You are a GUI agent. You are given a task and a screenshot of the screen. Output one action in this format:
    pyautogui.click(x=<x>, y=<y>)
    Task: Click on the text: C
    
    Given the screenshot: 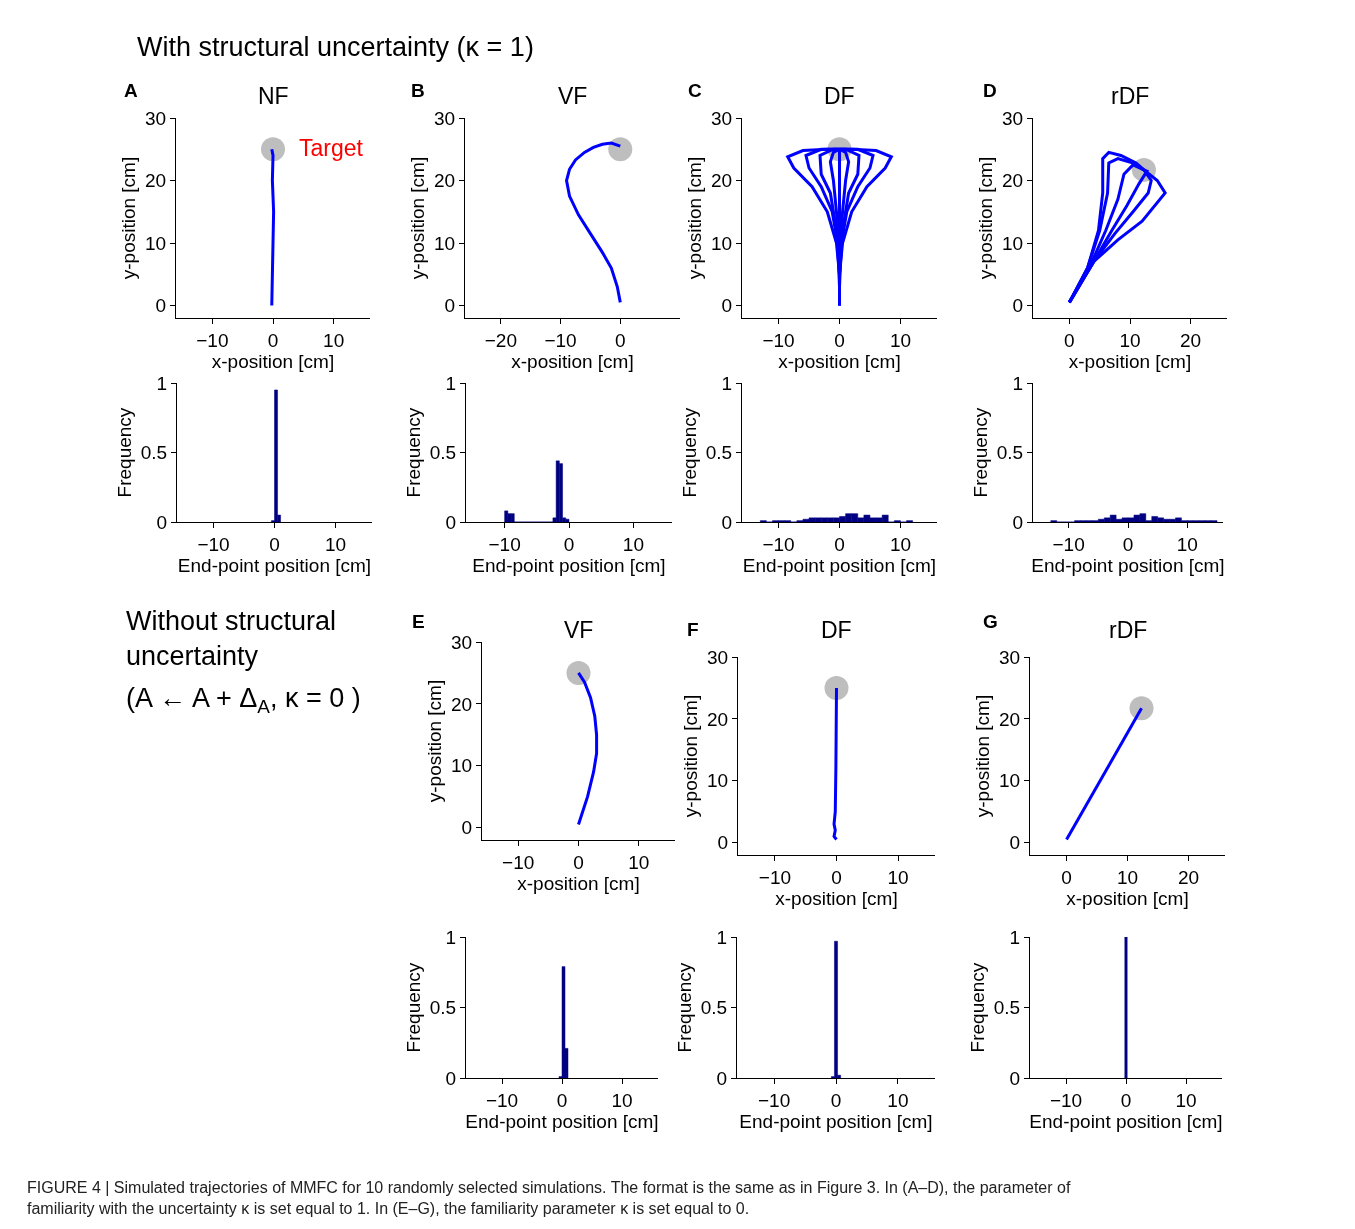 What is the action you would take?
    pyautogui.click(x=695, y=90)
    